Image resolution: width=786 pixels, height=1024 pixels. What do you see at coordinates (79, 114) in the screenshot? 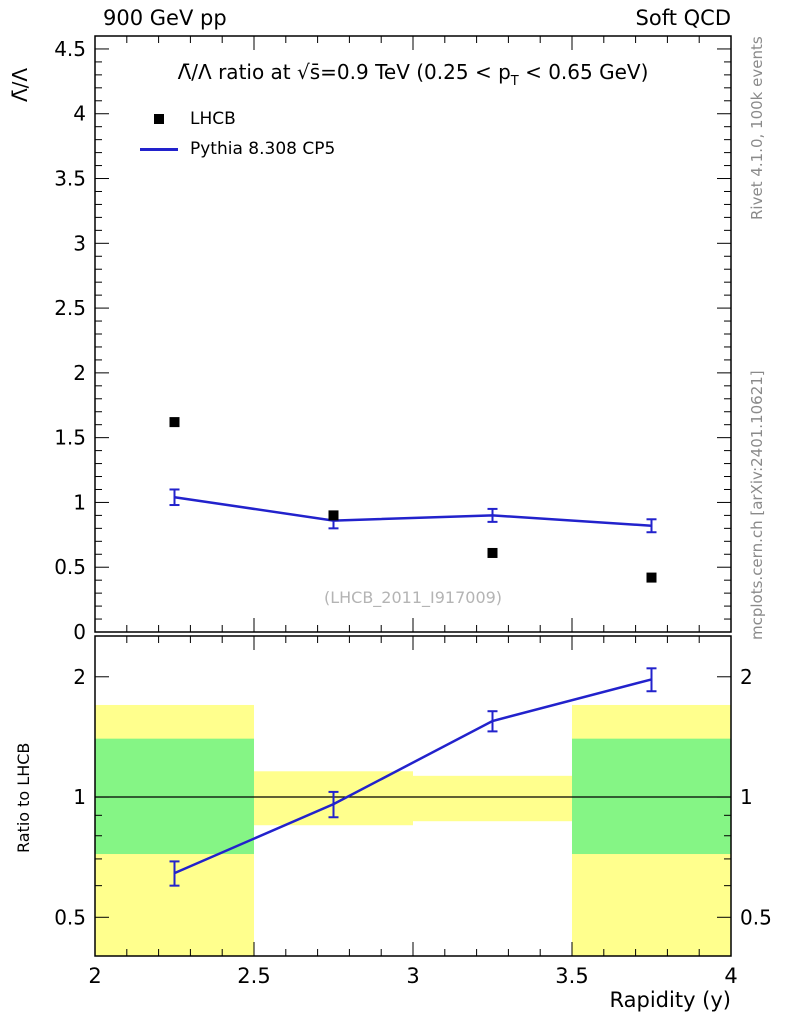
I see `main-y-tick-label: 4` at bounding box center [79, 114].